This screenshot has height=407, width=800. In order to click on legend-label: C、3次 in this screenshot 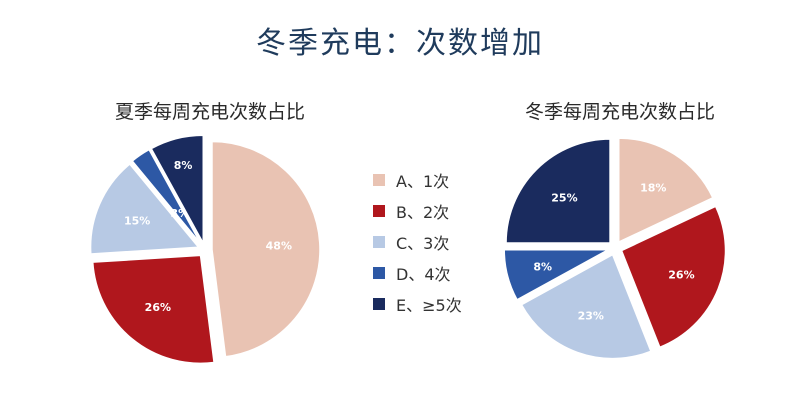, I will do `click(423, 243)`.